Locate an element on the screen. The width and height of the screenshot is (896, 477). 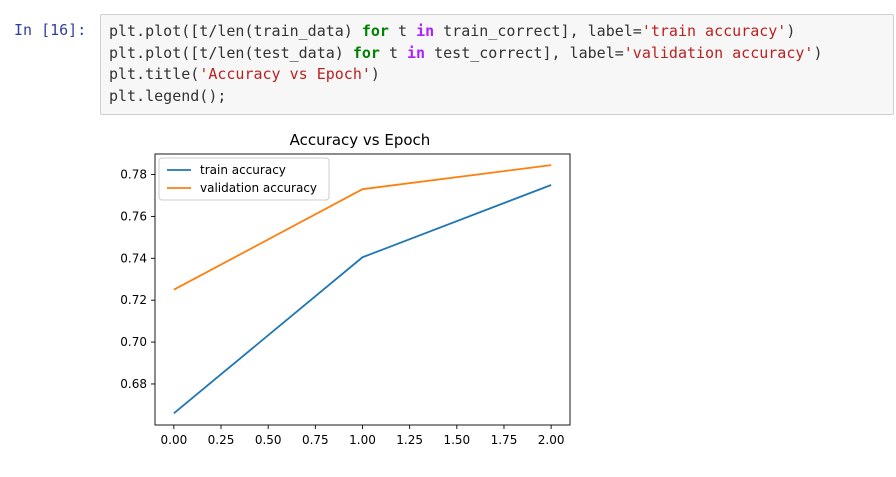
x-tick-label: 1.00 is located at coordinates (362, 440).